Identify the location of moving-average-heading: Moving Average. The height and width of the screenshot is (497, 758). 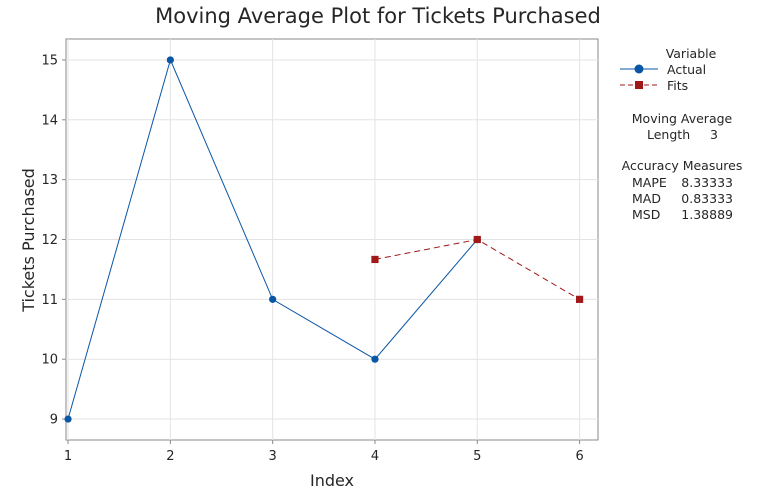
(682, 118).